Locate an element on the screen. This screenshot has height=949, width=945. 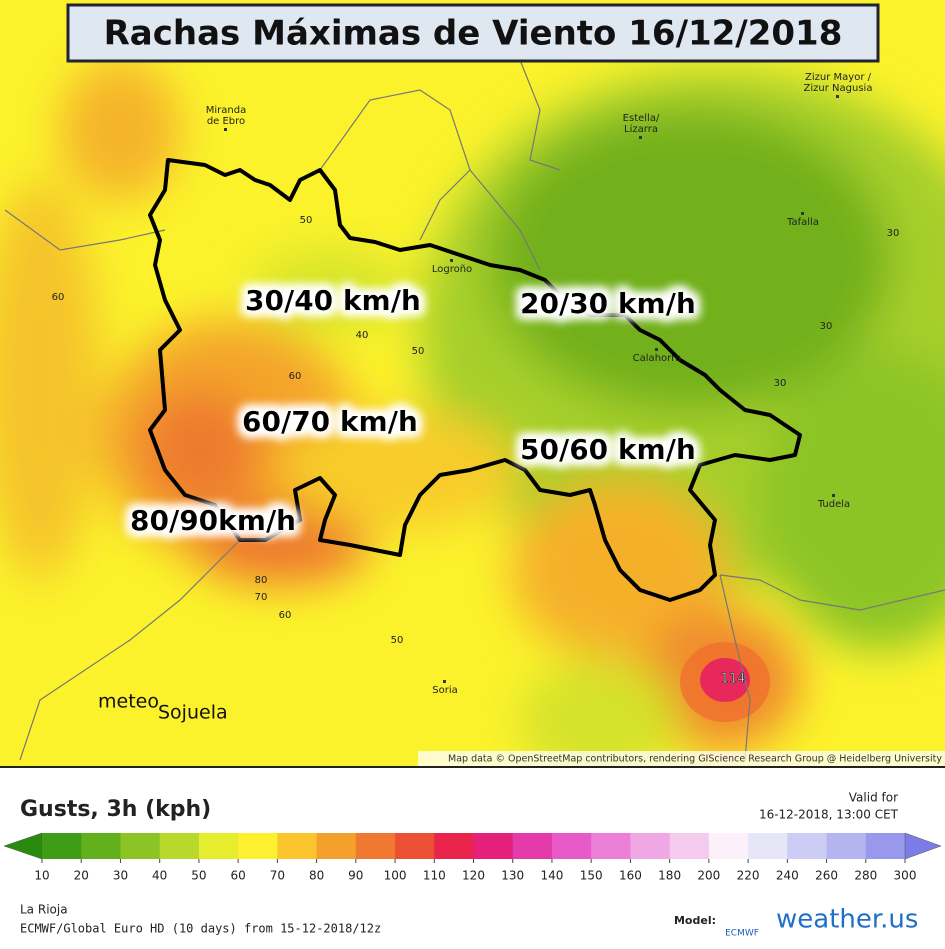
scale-tick-label: 80 is located at coordinates (316, 876).